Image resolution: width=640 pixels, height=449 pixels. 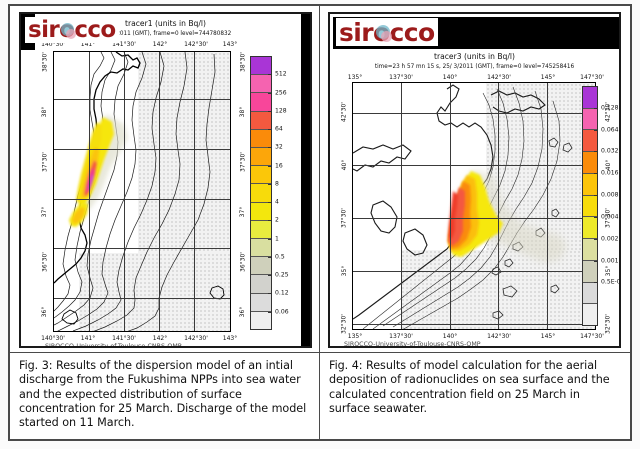 I want to click on colorbar-tick-label: 0.002, so click(x=610, y=239).